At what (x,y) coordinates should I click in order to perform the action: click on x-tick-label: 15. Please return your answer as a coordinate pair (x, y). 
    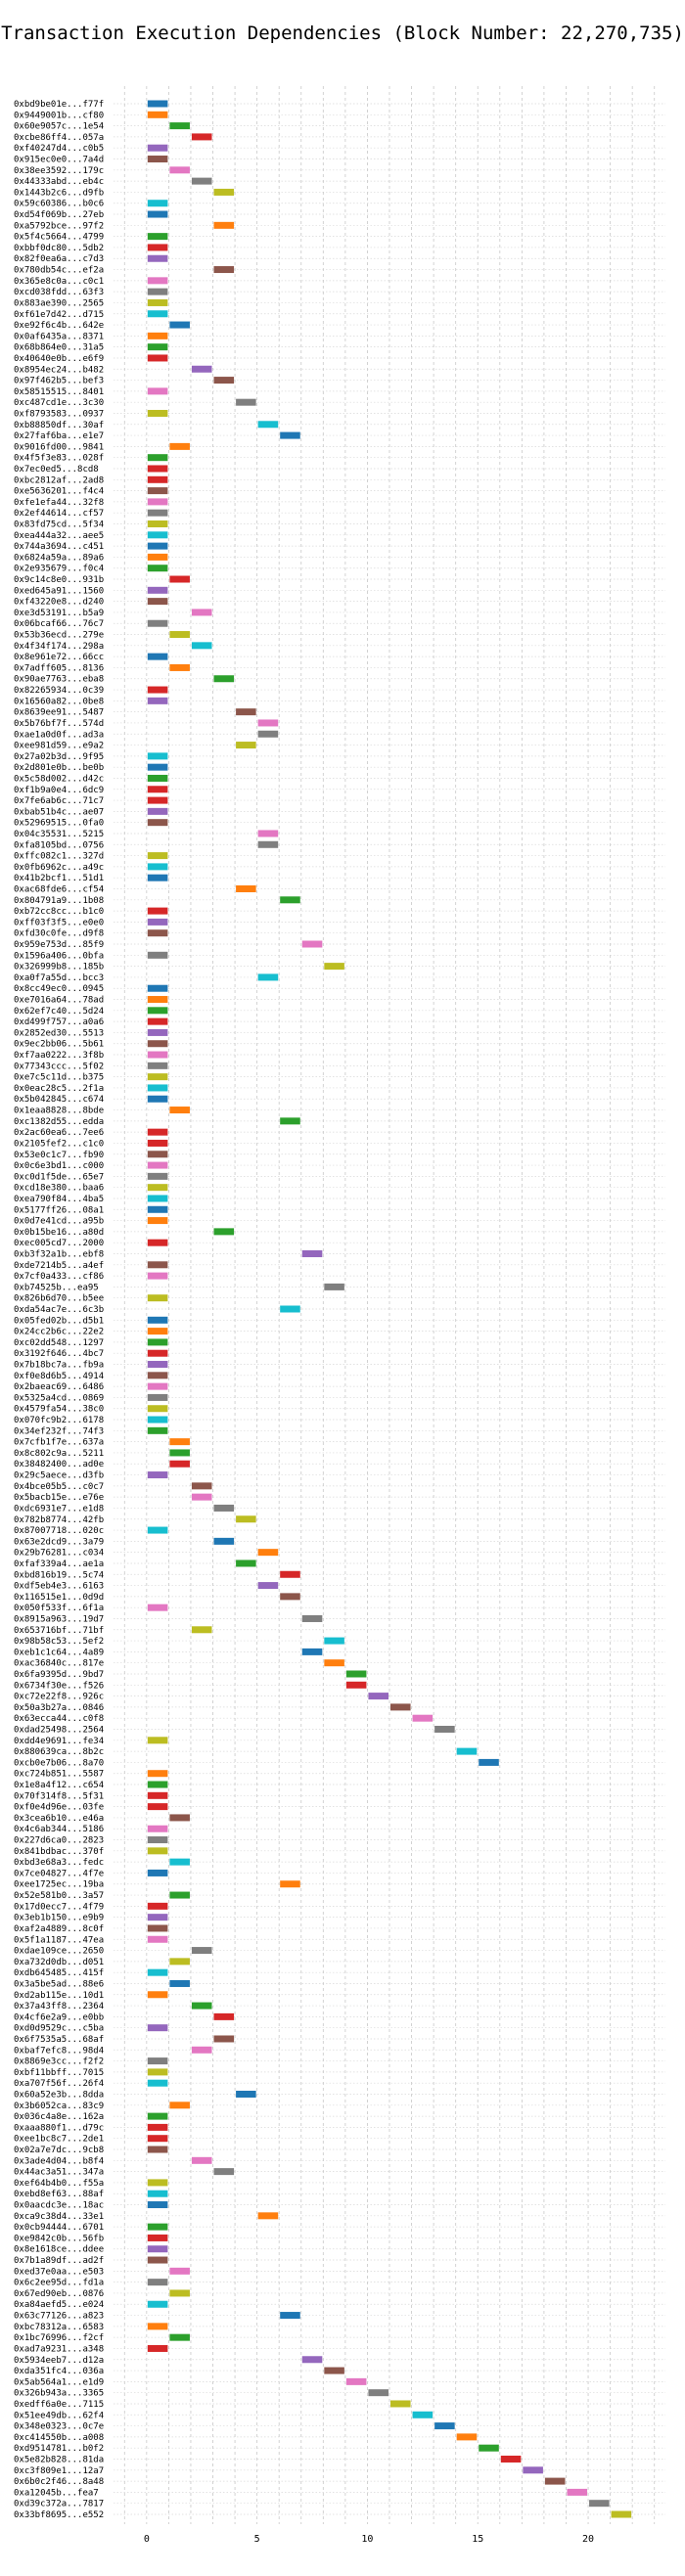
    Looking at the image, I should click on (478, 2539).